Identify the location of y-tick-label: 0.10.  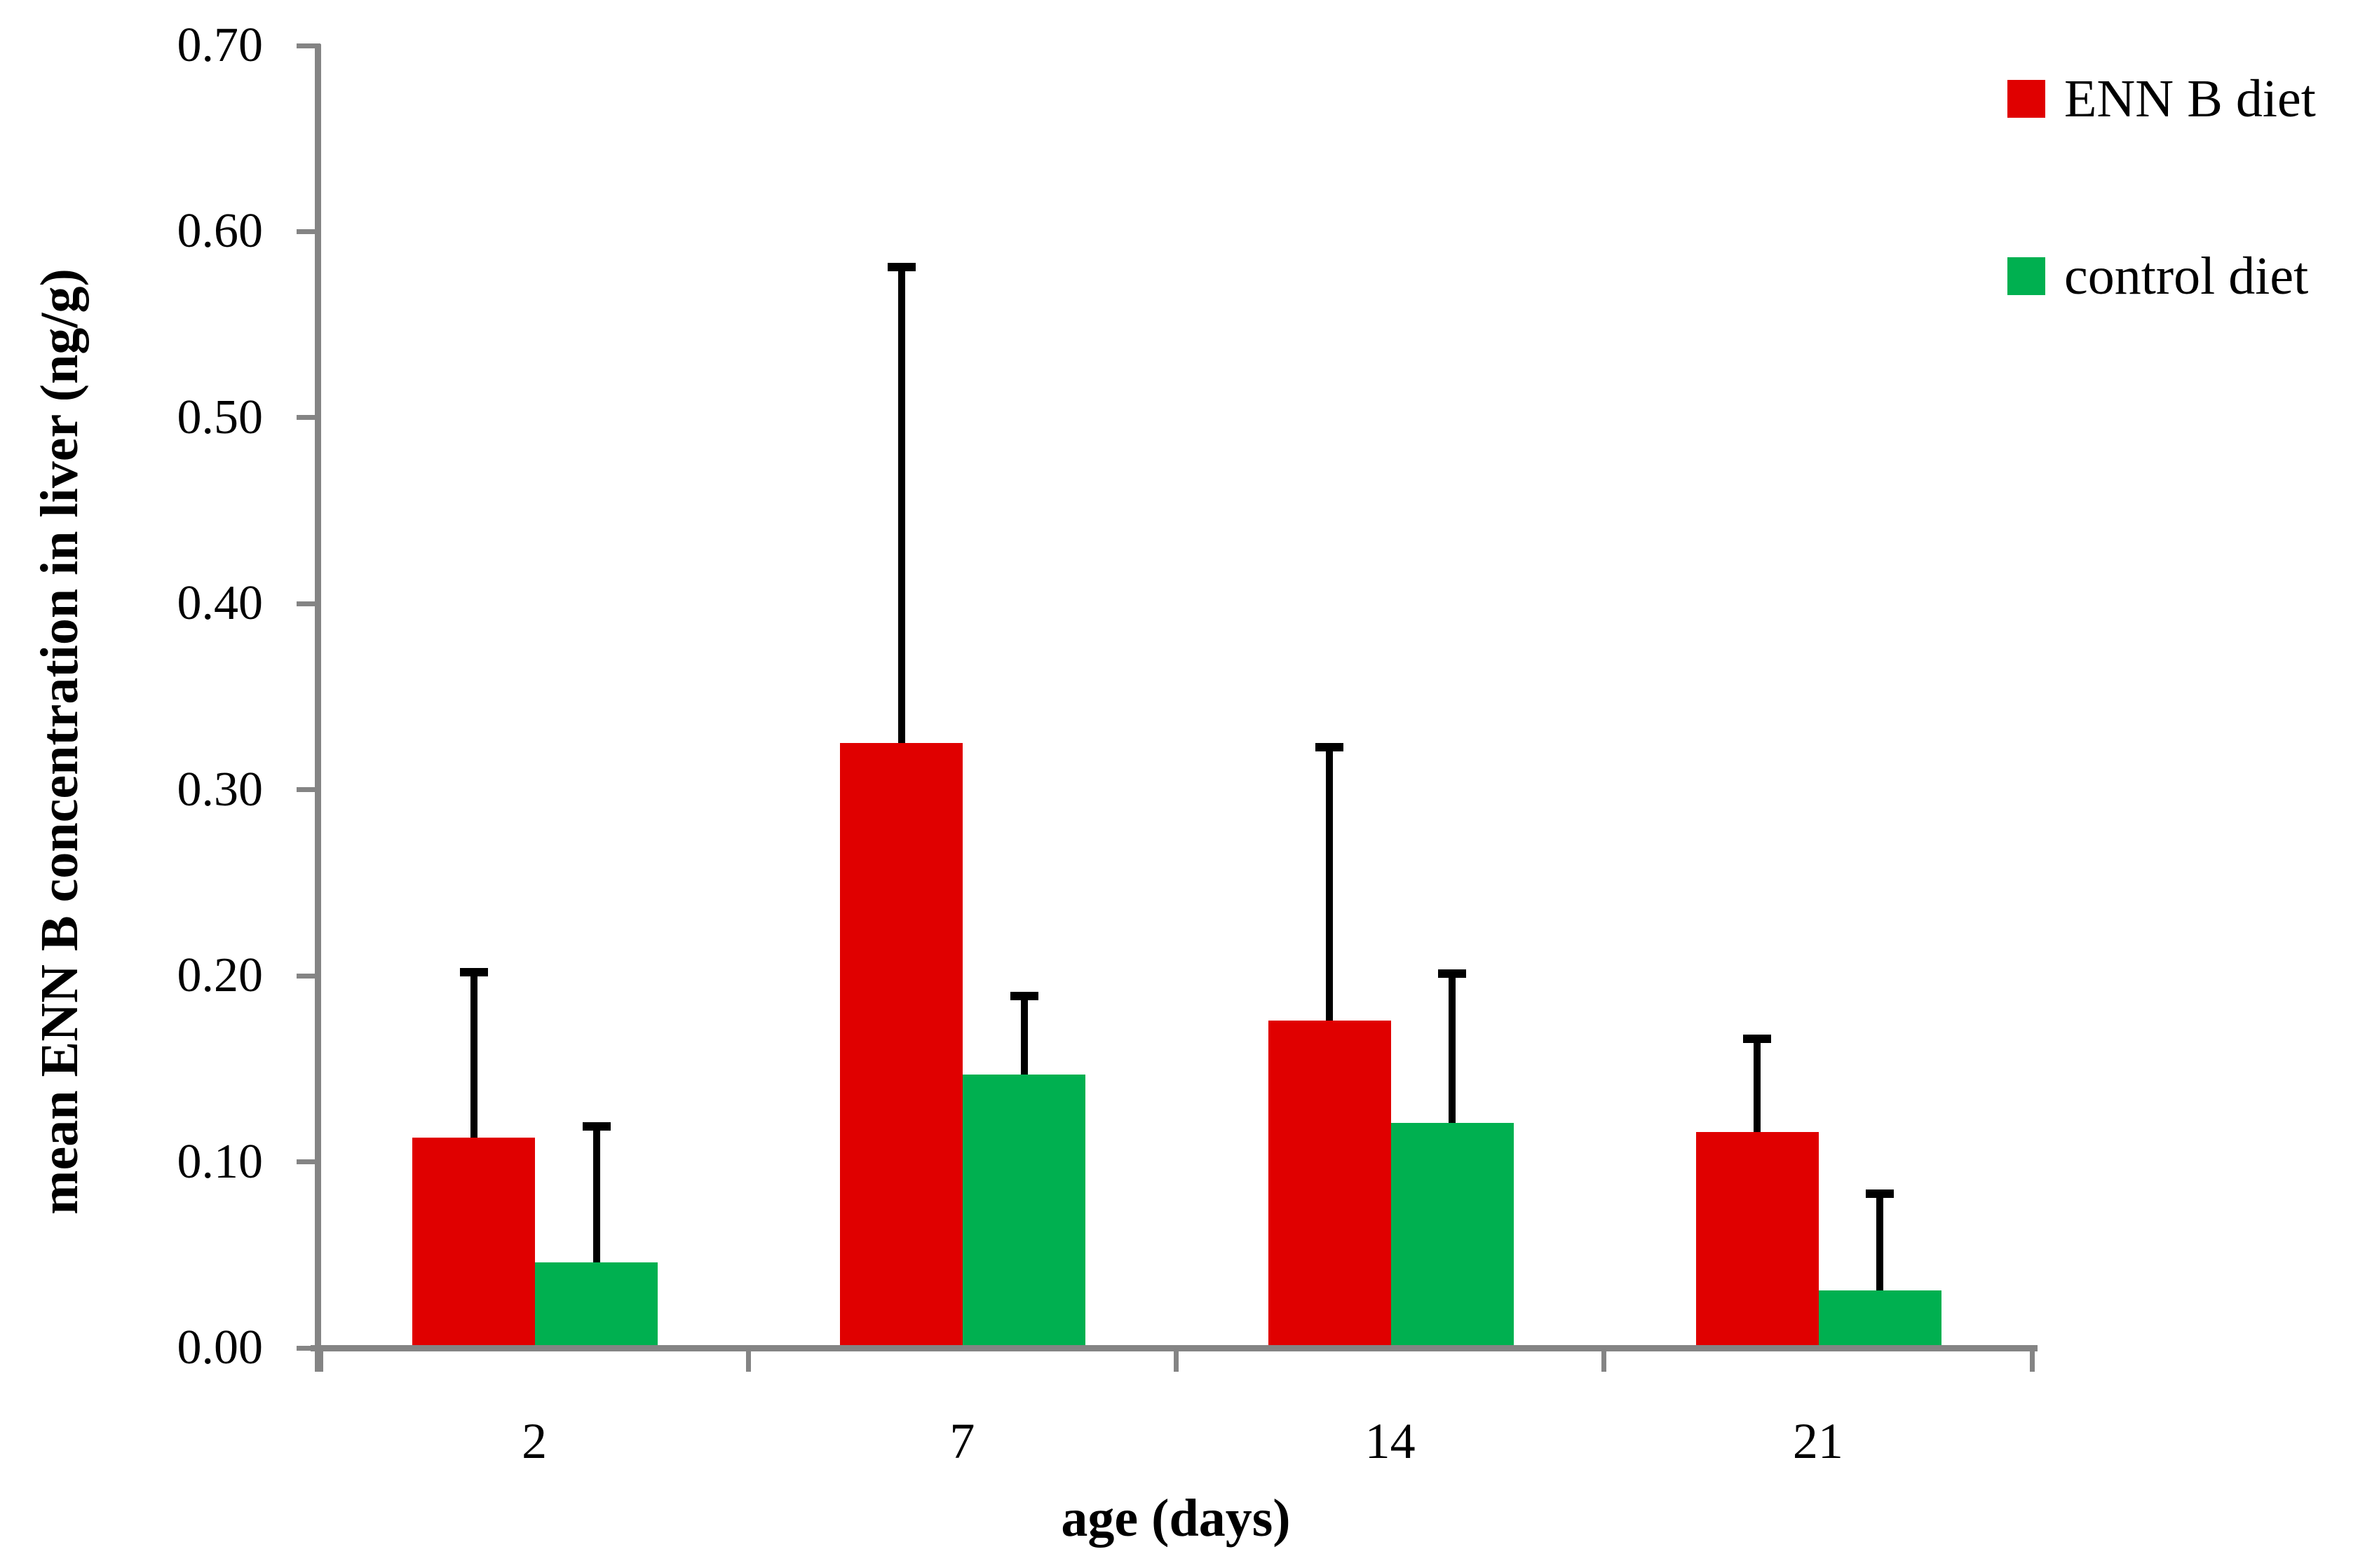
(221, 1161).